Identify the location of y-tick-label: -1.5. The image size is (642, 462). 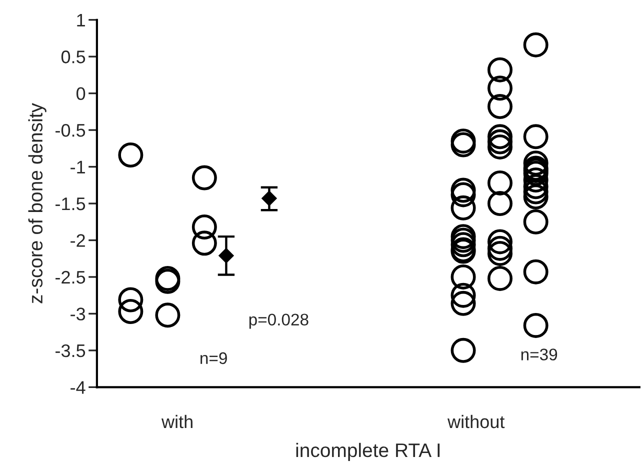
(71, 204).